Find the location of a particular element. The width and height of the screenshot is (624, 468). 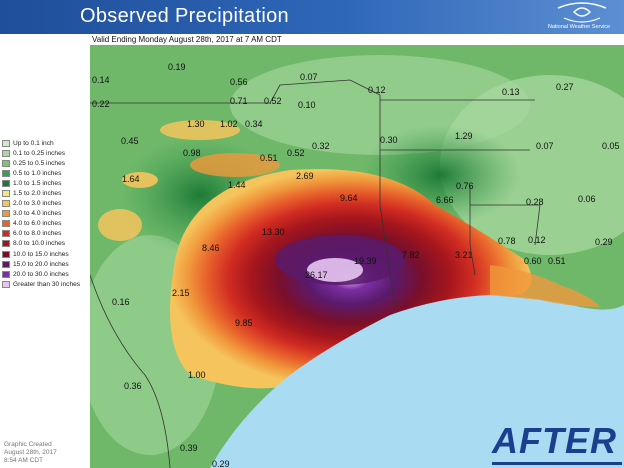

rainfall-label: 9.85 is located at coordinates (244, 323).